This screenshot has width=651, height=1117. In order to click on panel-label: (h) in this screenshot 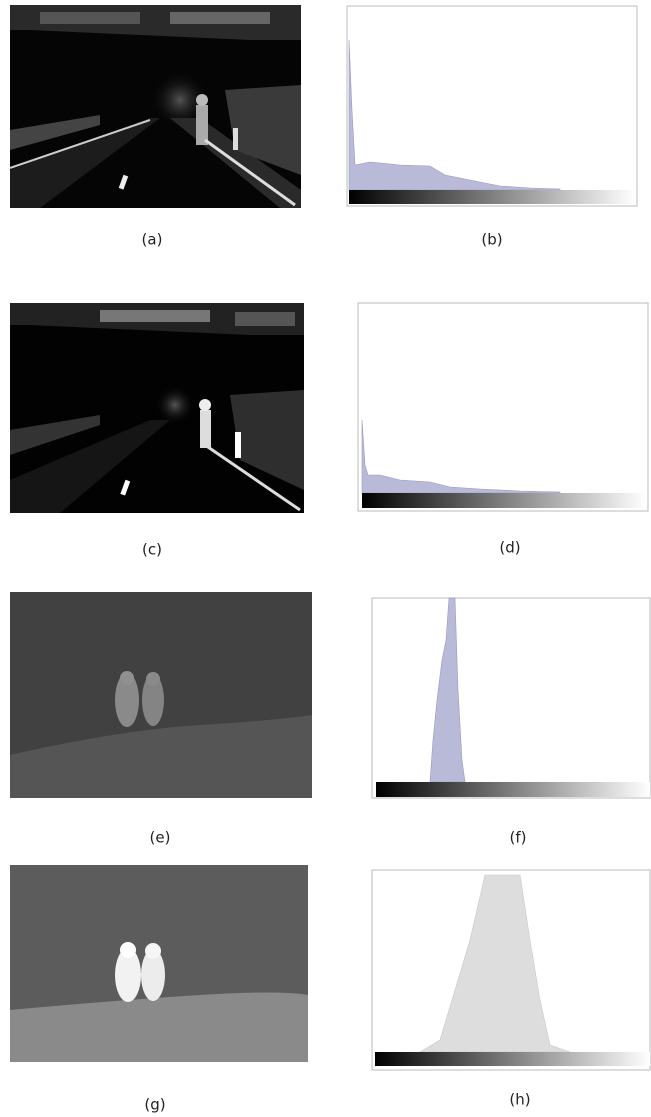, I will do `click(519, 1100)`.